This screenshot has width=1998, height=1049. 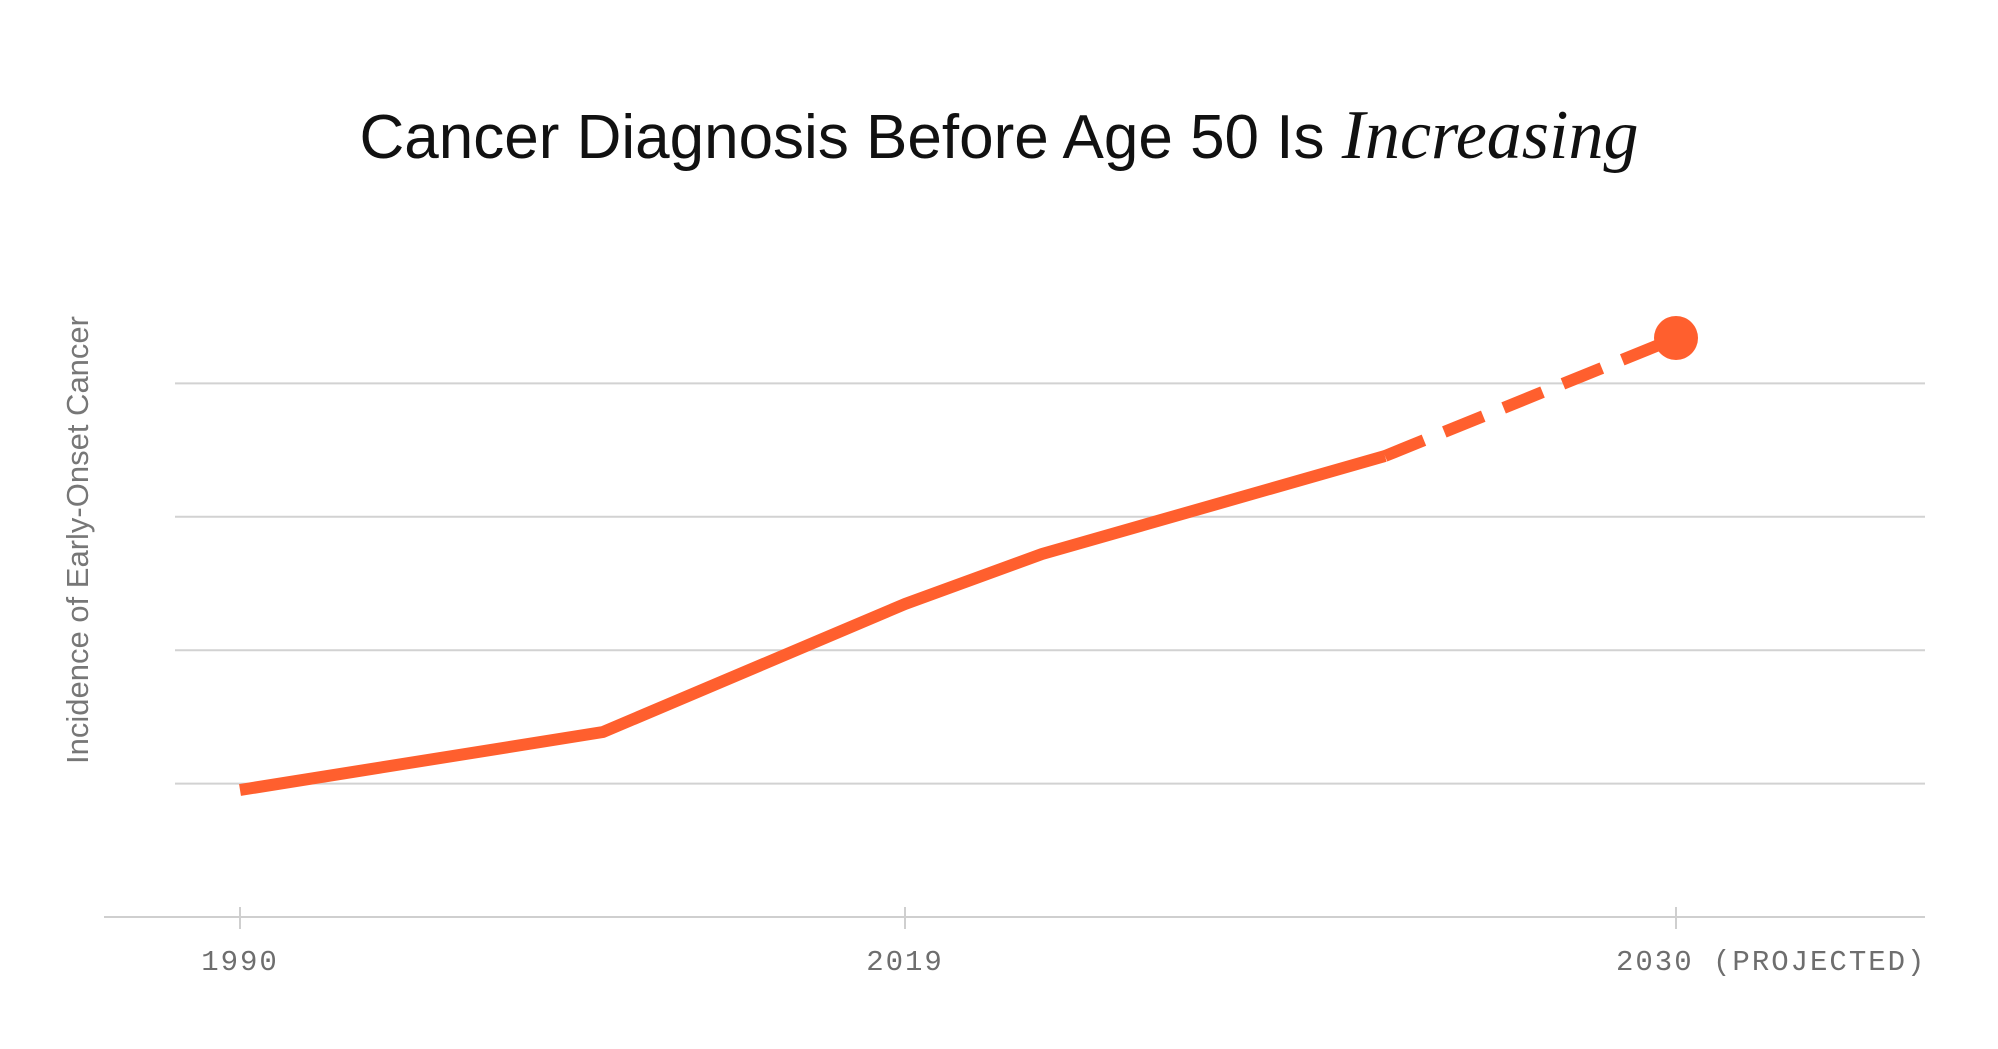 What do you see at coordinates (1771, 962) in the screenshot?
I see `x-tick-label-2030-projected-: 2030 (PROJECTED)` at bounding box center [1771, 962].